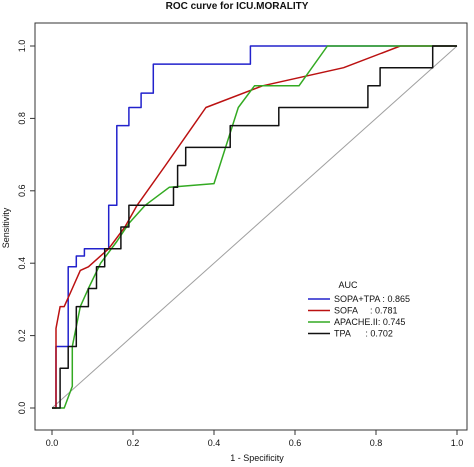  Describe the element at coordinates (22, 118) in the screenshot. I see `y-tick-label: 0.8` at that location.